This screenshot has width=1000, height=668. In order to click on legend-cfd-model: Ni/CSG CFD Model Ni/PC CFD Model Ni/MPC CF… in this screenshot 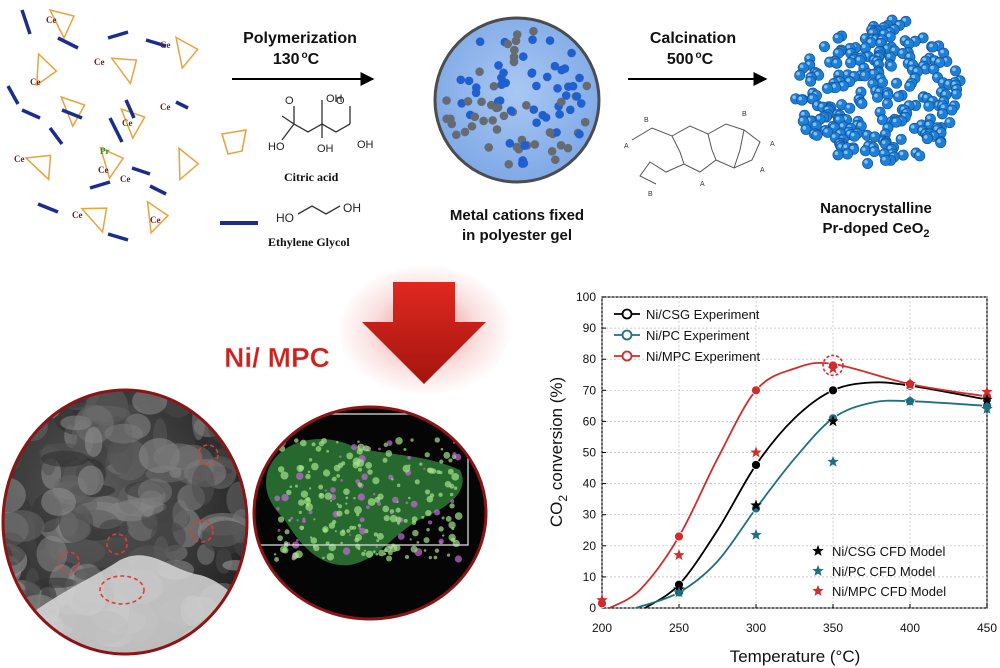, I will do `click(879, 571)`.